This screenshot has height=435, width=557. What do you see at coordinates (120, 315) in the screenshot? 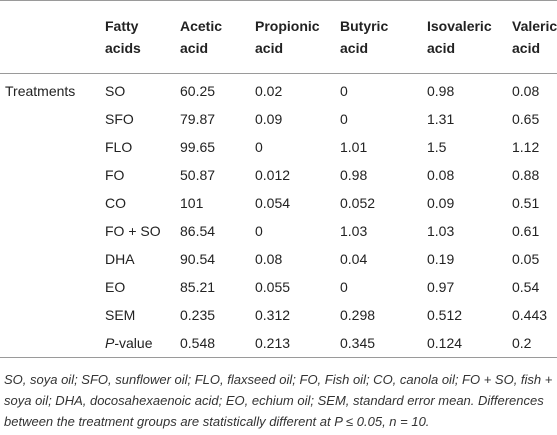
I see `row-label: SEM` at bounding box center [120, 315].